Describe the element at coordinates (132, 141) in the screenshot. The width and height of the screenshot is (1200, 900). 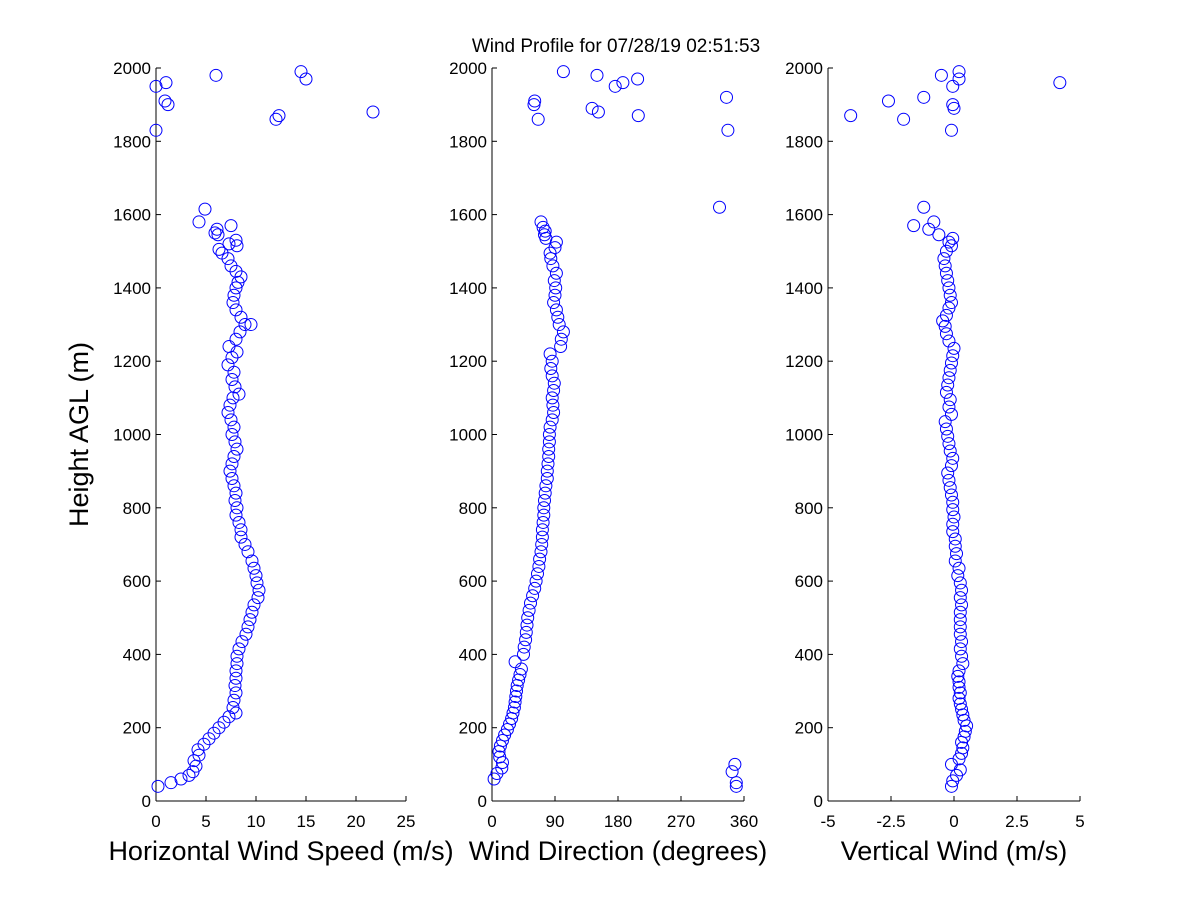
I see `y-tick-label: 1800` at that location.